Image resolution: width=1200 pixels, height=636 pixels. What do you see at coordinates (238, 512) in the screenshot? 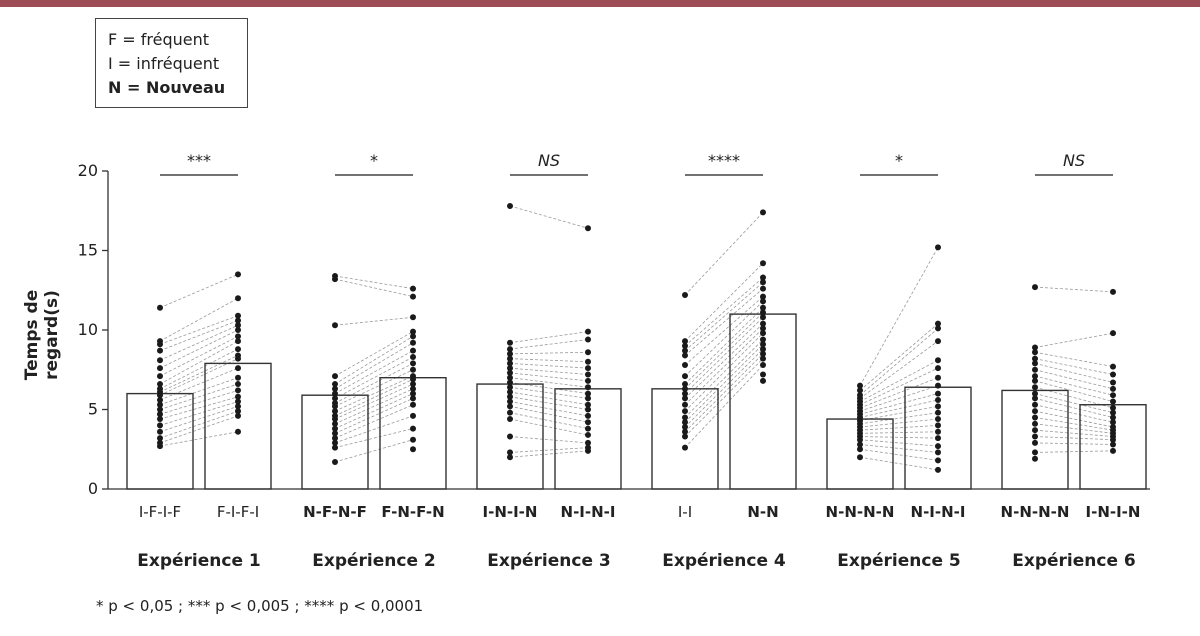
I see `condition-label: F-I-F-I` at bounding box center [238, 512].